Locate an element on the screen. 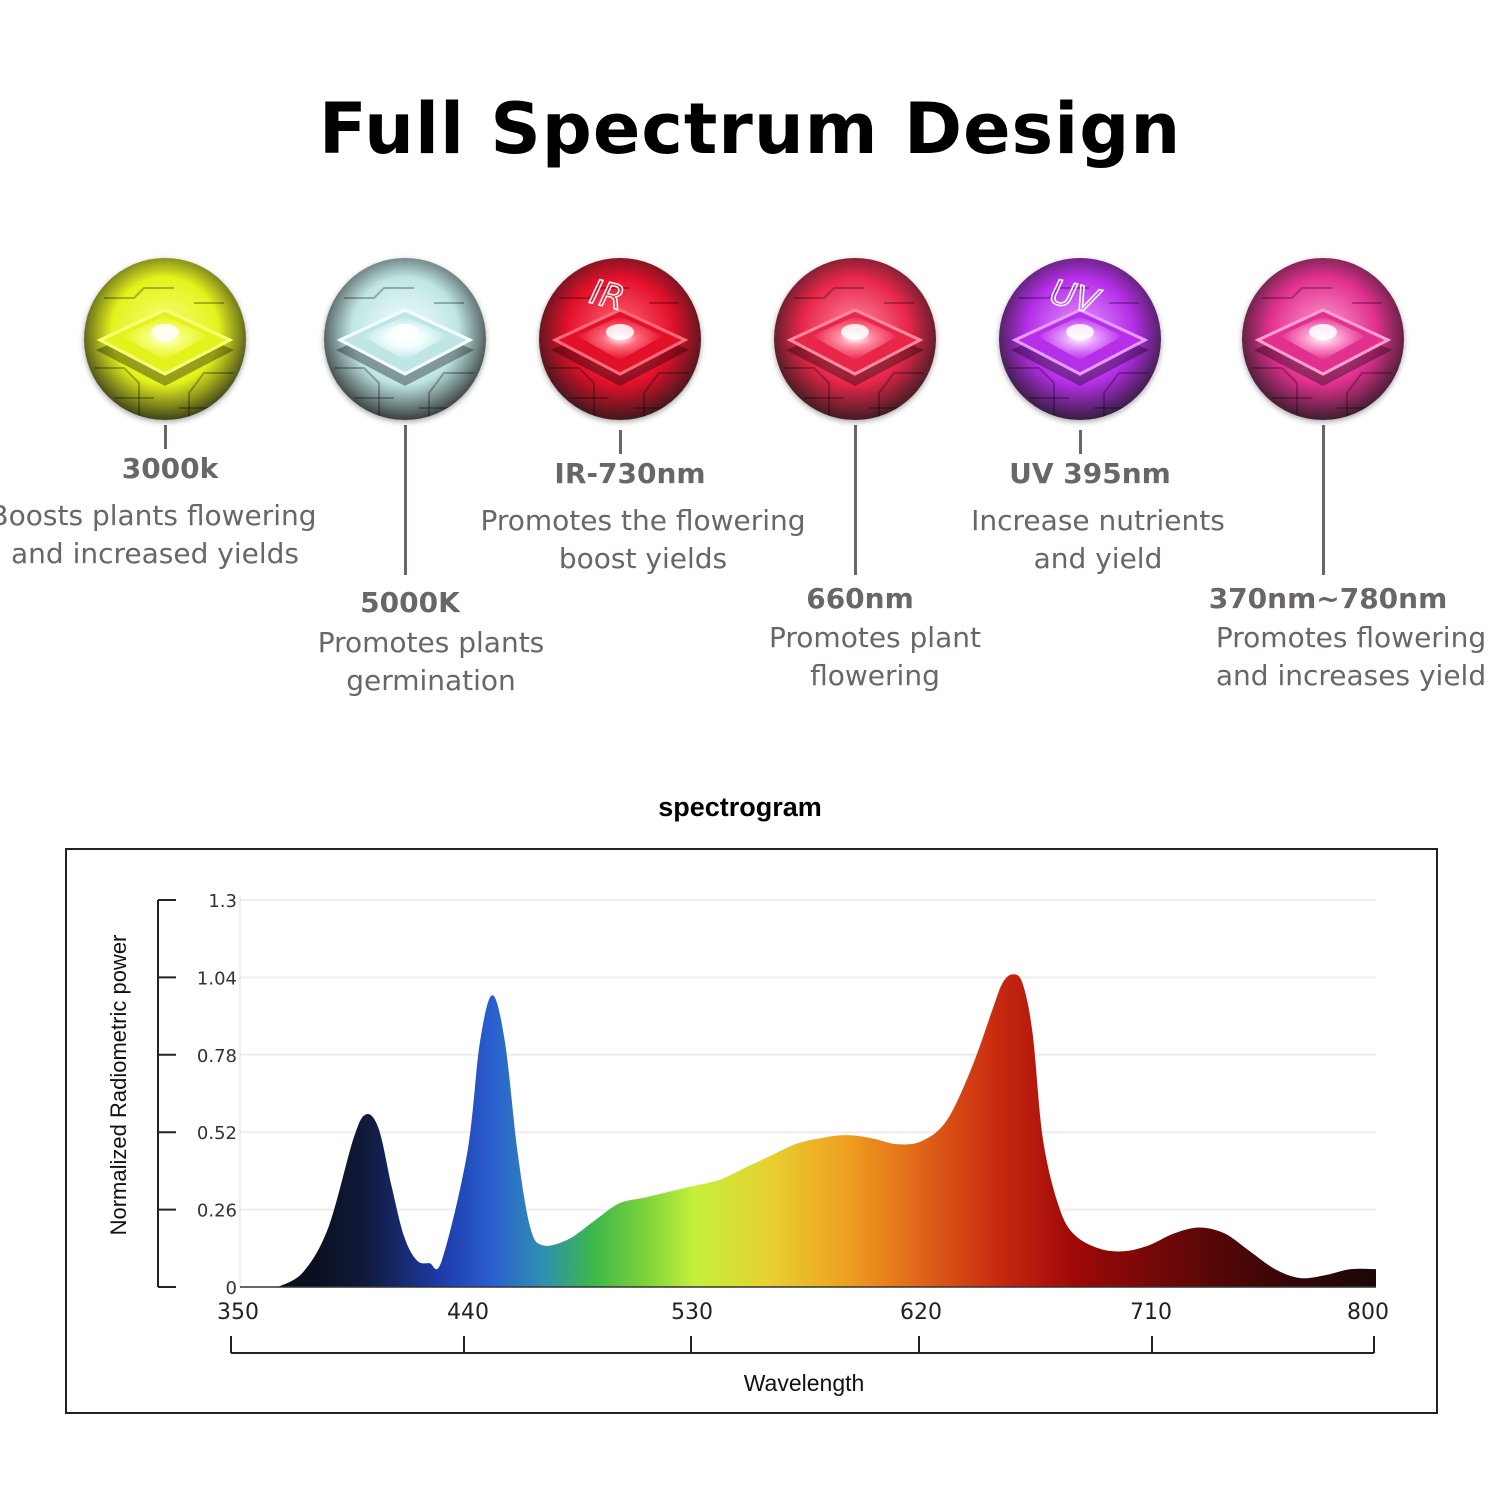 This screenshot has height=1500, width=1500. chip-ir-icon: IR is located at coordinates (620, 339).